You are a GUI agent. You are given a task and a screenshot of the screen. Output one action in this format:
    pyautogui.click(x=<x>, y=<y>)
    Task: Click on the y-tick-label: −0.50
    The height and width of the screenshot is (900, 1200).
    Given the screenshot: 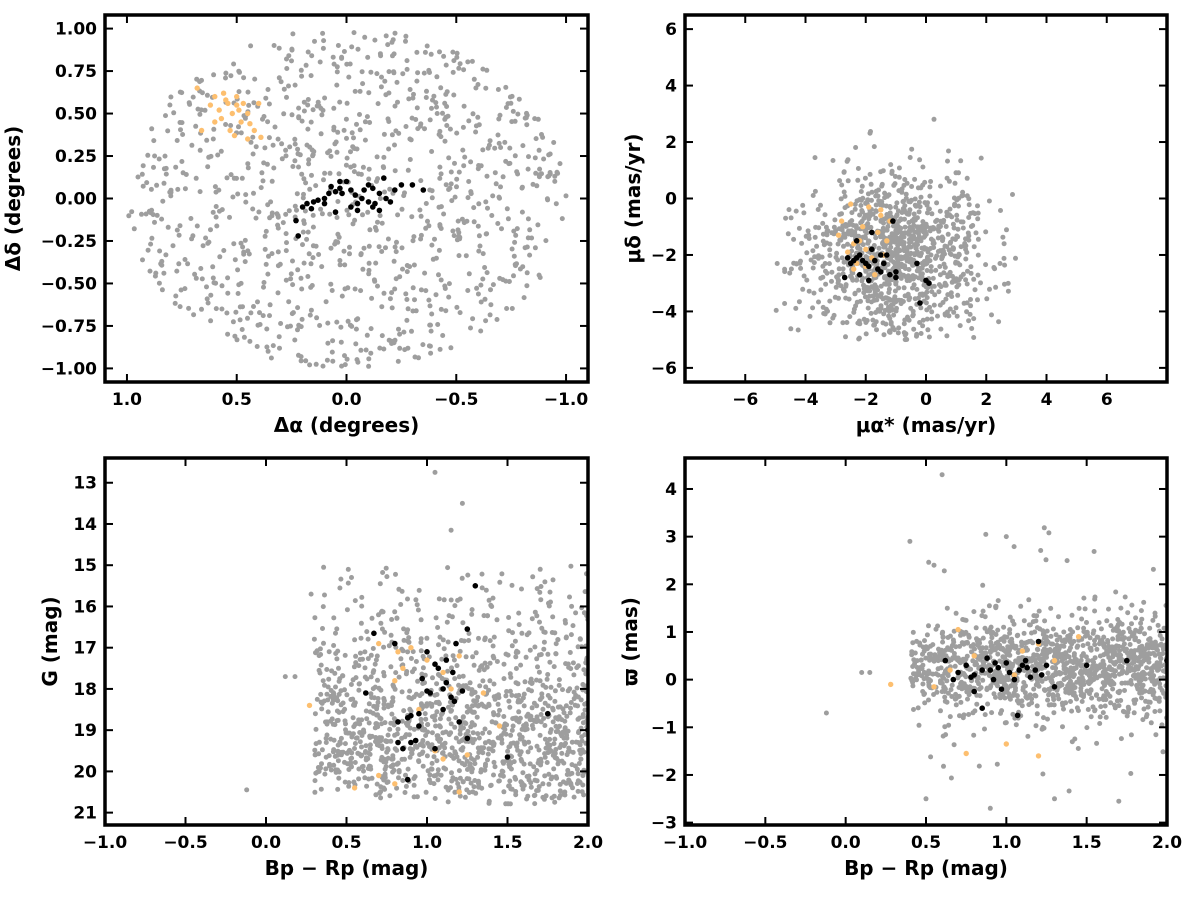 What is the action you would take?
    pyautogui.click(x=69, y=284)
    